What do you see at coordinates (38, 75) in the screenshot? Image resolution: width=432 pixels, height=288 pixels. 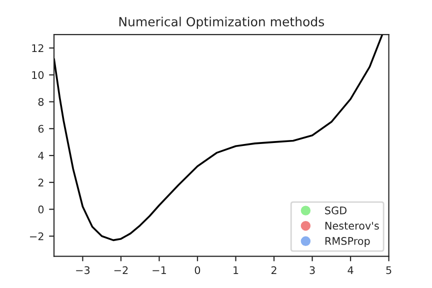 I see `y-tick-label: 10` at bounding box center [38, 75].